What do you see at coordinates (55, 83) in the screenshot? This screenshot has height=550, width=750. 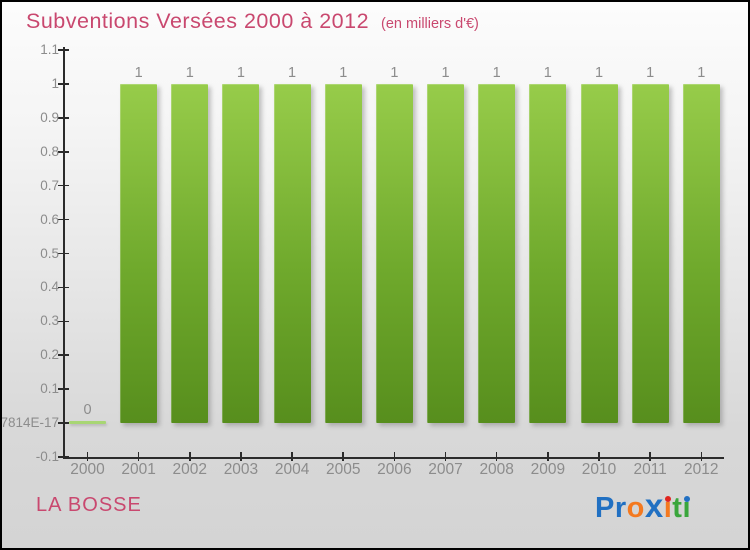 I see `y-tick-label: 1` at bounding box center [55, 83].